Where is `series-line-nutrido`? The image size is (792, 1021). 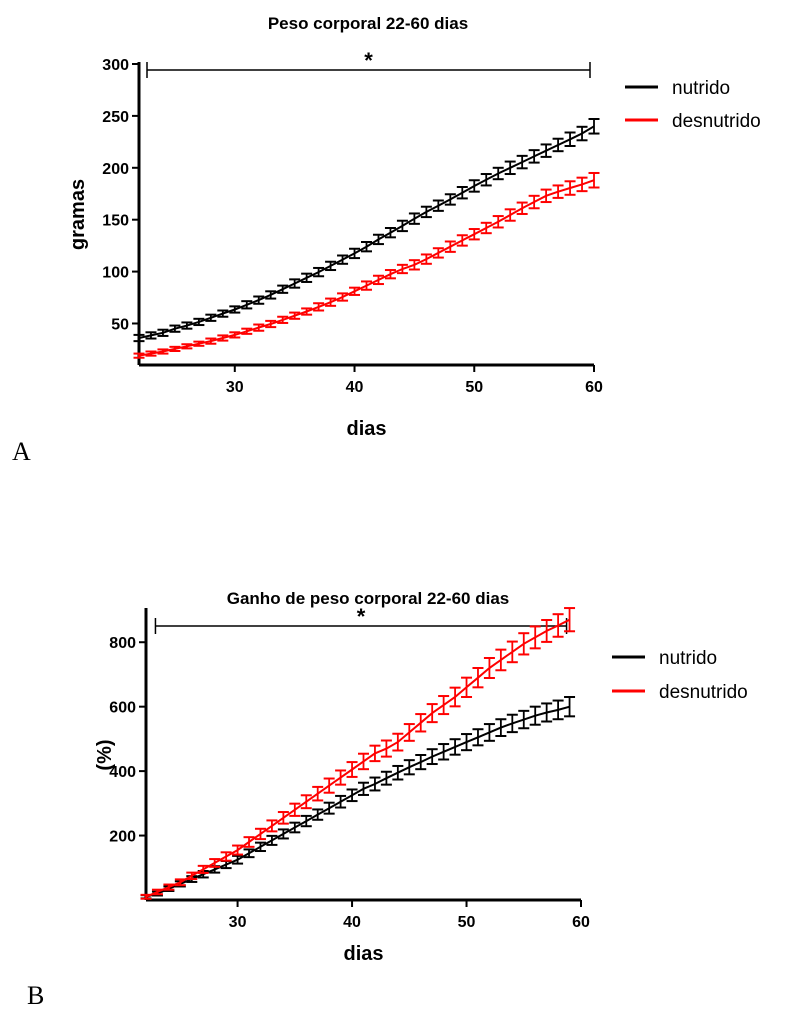 series-line-nutrido is located at coordinates (357, 801).